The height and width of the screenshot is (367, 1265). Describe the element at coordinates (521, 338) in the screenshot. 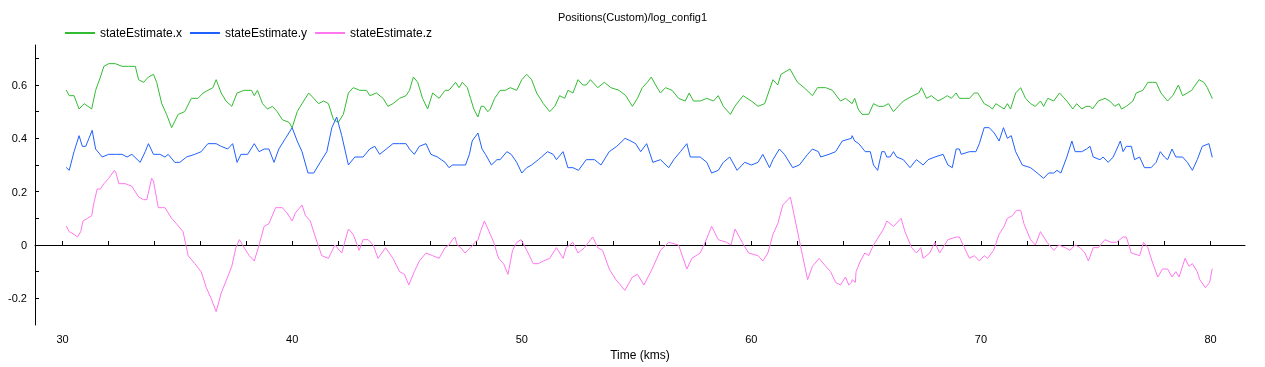

I see `x-tick-label: 50` at that location.